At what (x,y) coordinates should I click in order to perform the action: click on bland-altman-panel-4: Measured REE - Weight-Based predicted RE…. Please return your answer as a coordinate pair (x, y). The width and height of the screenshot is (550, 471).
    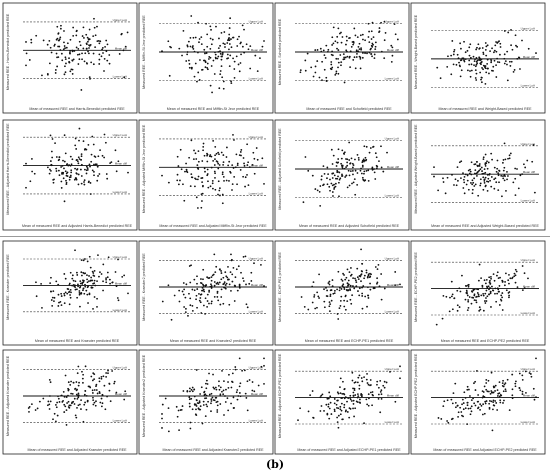
    Looking at the image, I should click on (478, 58).